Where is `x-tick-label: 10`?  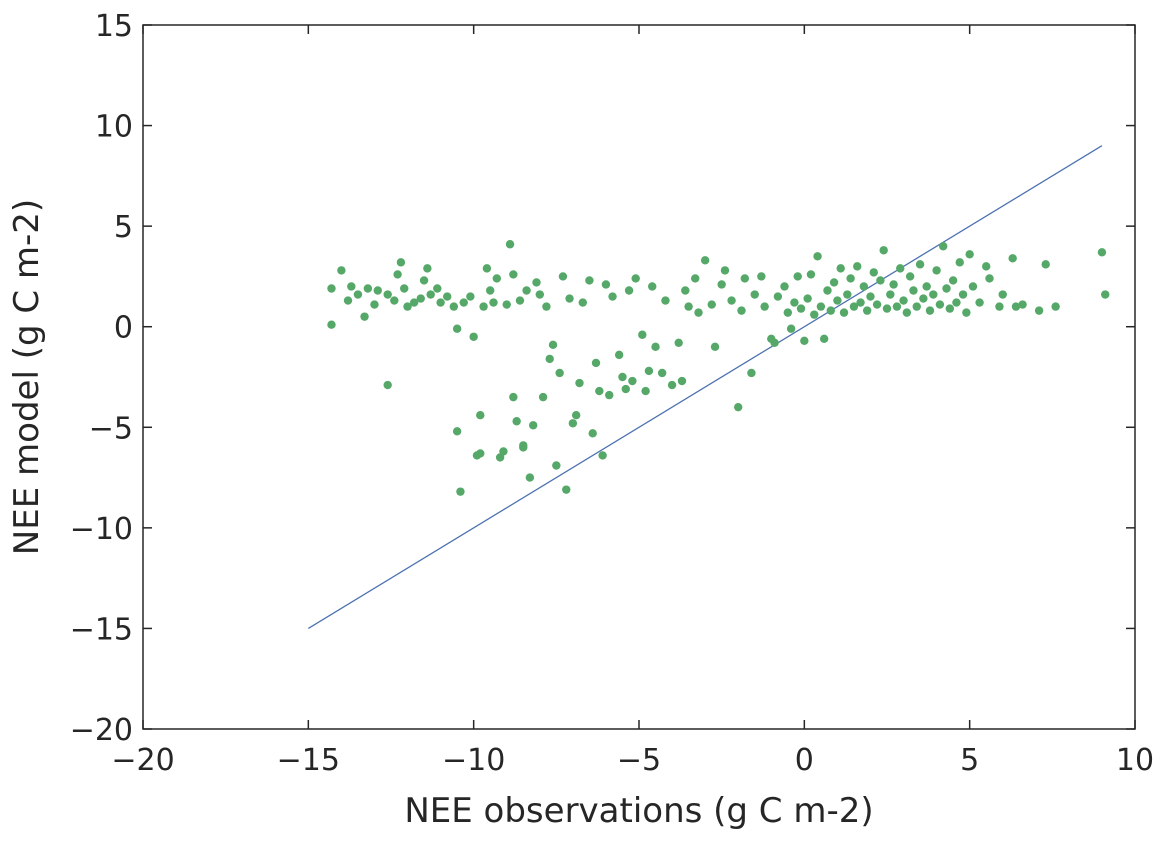 x-tick-label: 10 is located at coordinates (1135, 760).